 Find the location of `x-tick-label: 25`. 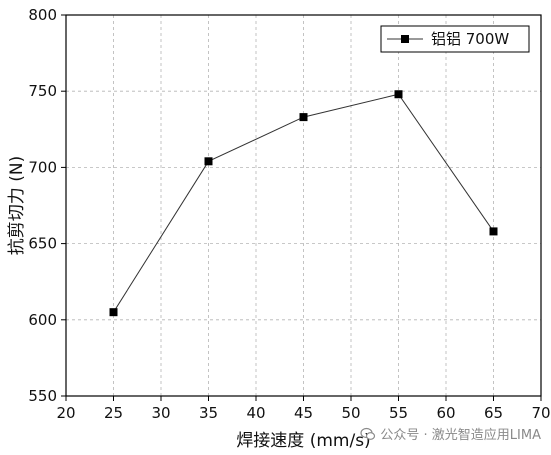

x-tick-label: 25 is located at coordinates (113, 413).